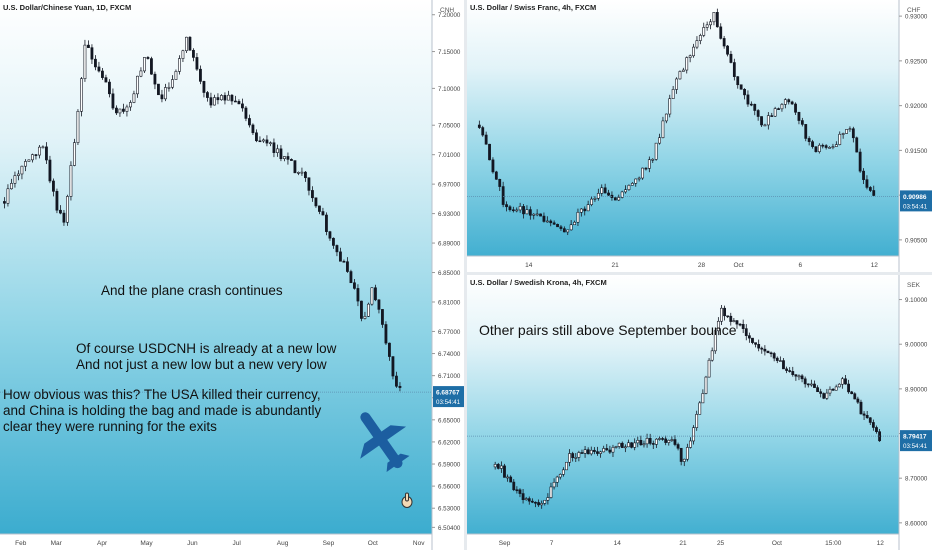 Image resolution: width=932 pixels, height=550 pixels. I want to click on x-tick-label: Oct, so click(373, 543).